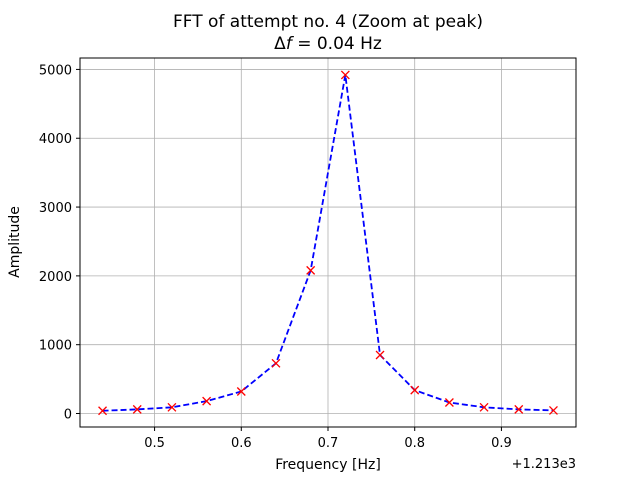  What do you see at coordinates (328, 443) in the screenshot?
I see `x-tick-label: 0.7` at bounding box center [328, 443].